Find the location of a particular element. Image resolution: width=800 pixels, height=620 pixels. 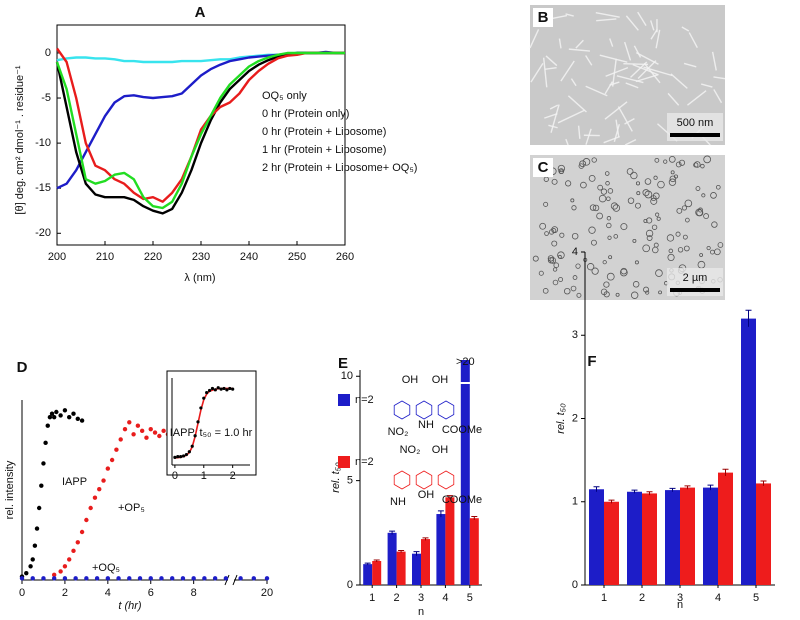

x-tick-label: 3 is located at coordinates (680, 598).